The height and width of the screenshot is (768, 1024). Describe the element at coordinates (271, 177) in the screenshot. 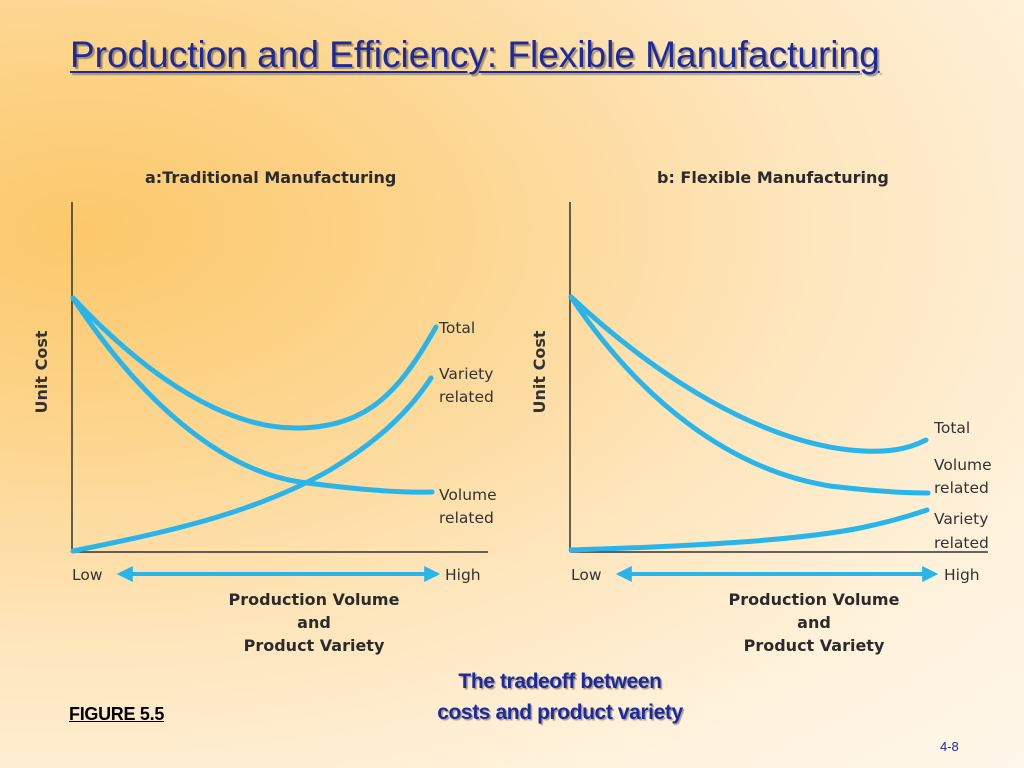

I see `panel-a-title: a:Traditional Manufacturing` at that location.